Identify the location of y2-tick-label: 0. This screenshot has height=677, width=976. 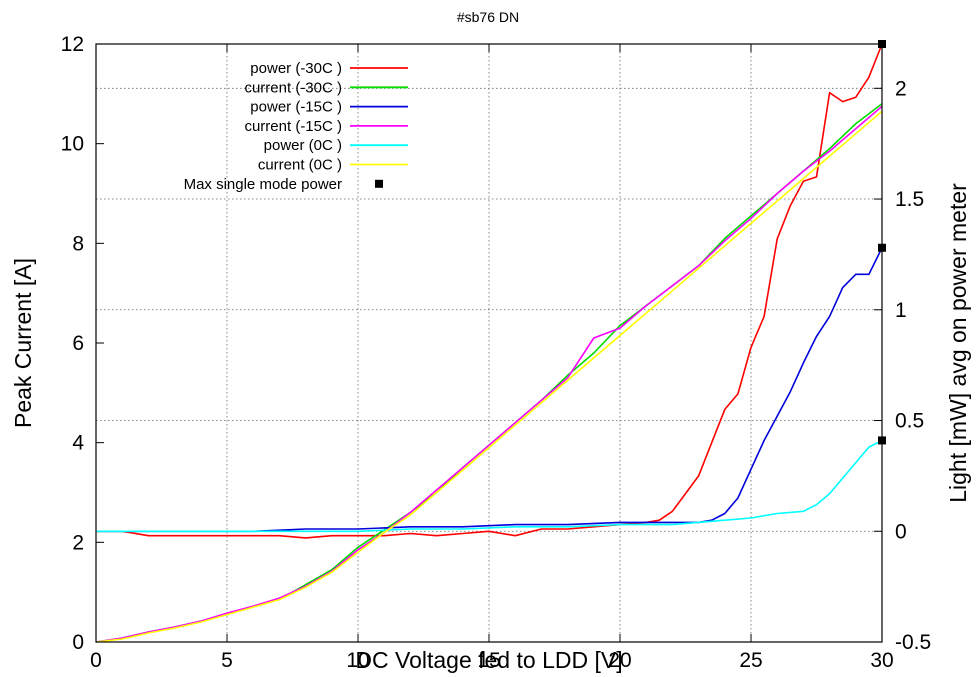
(901, 531).